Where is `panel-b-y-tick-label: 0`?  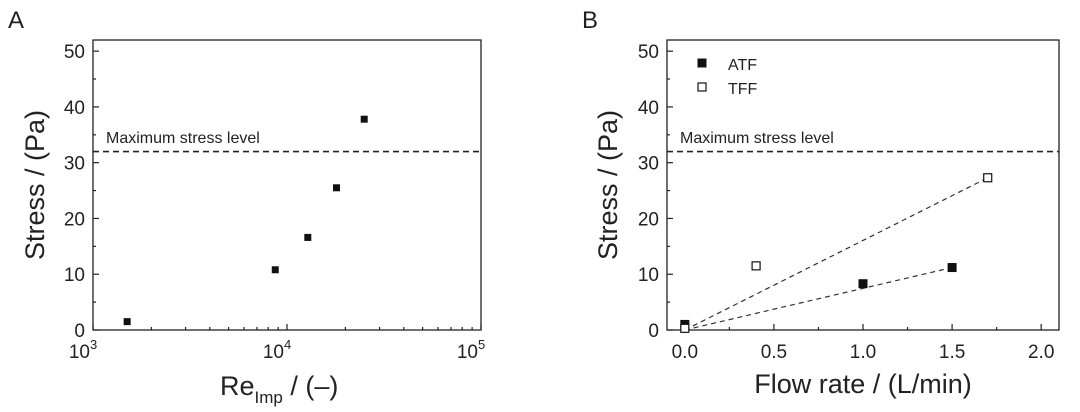 panel-b-y-tick-label: 0 is located at coordinates (653, 331).